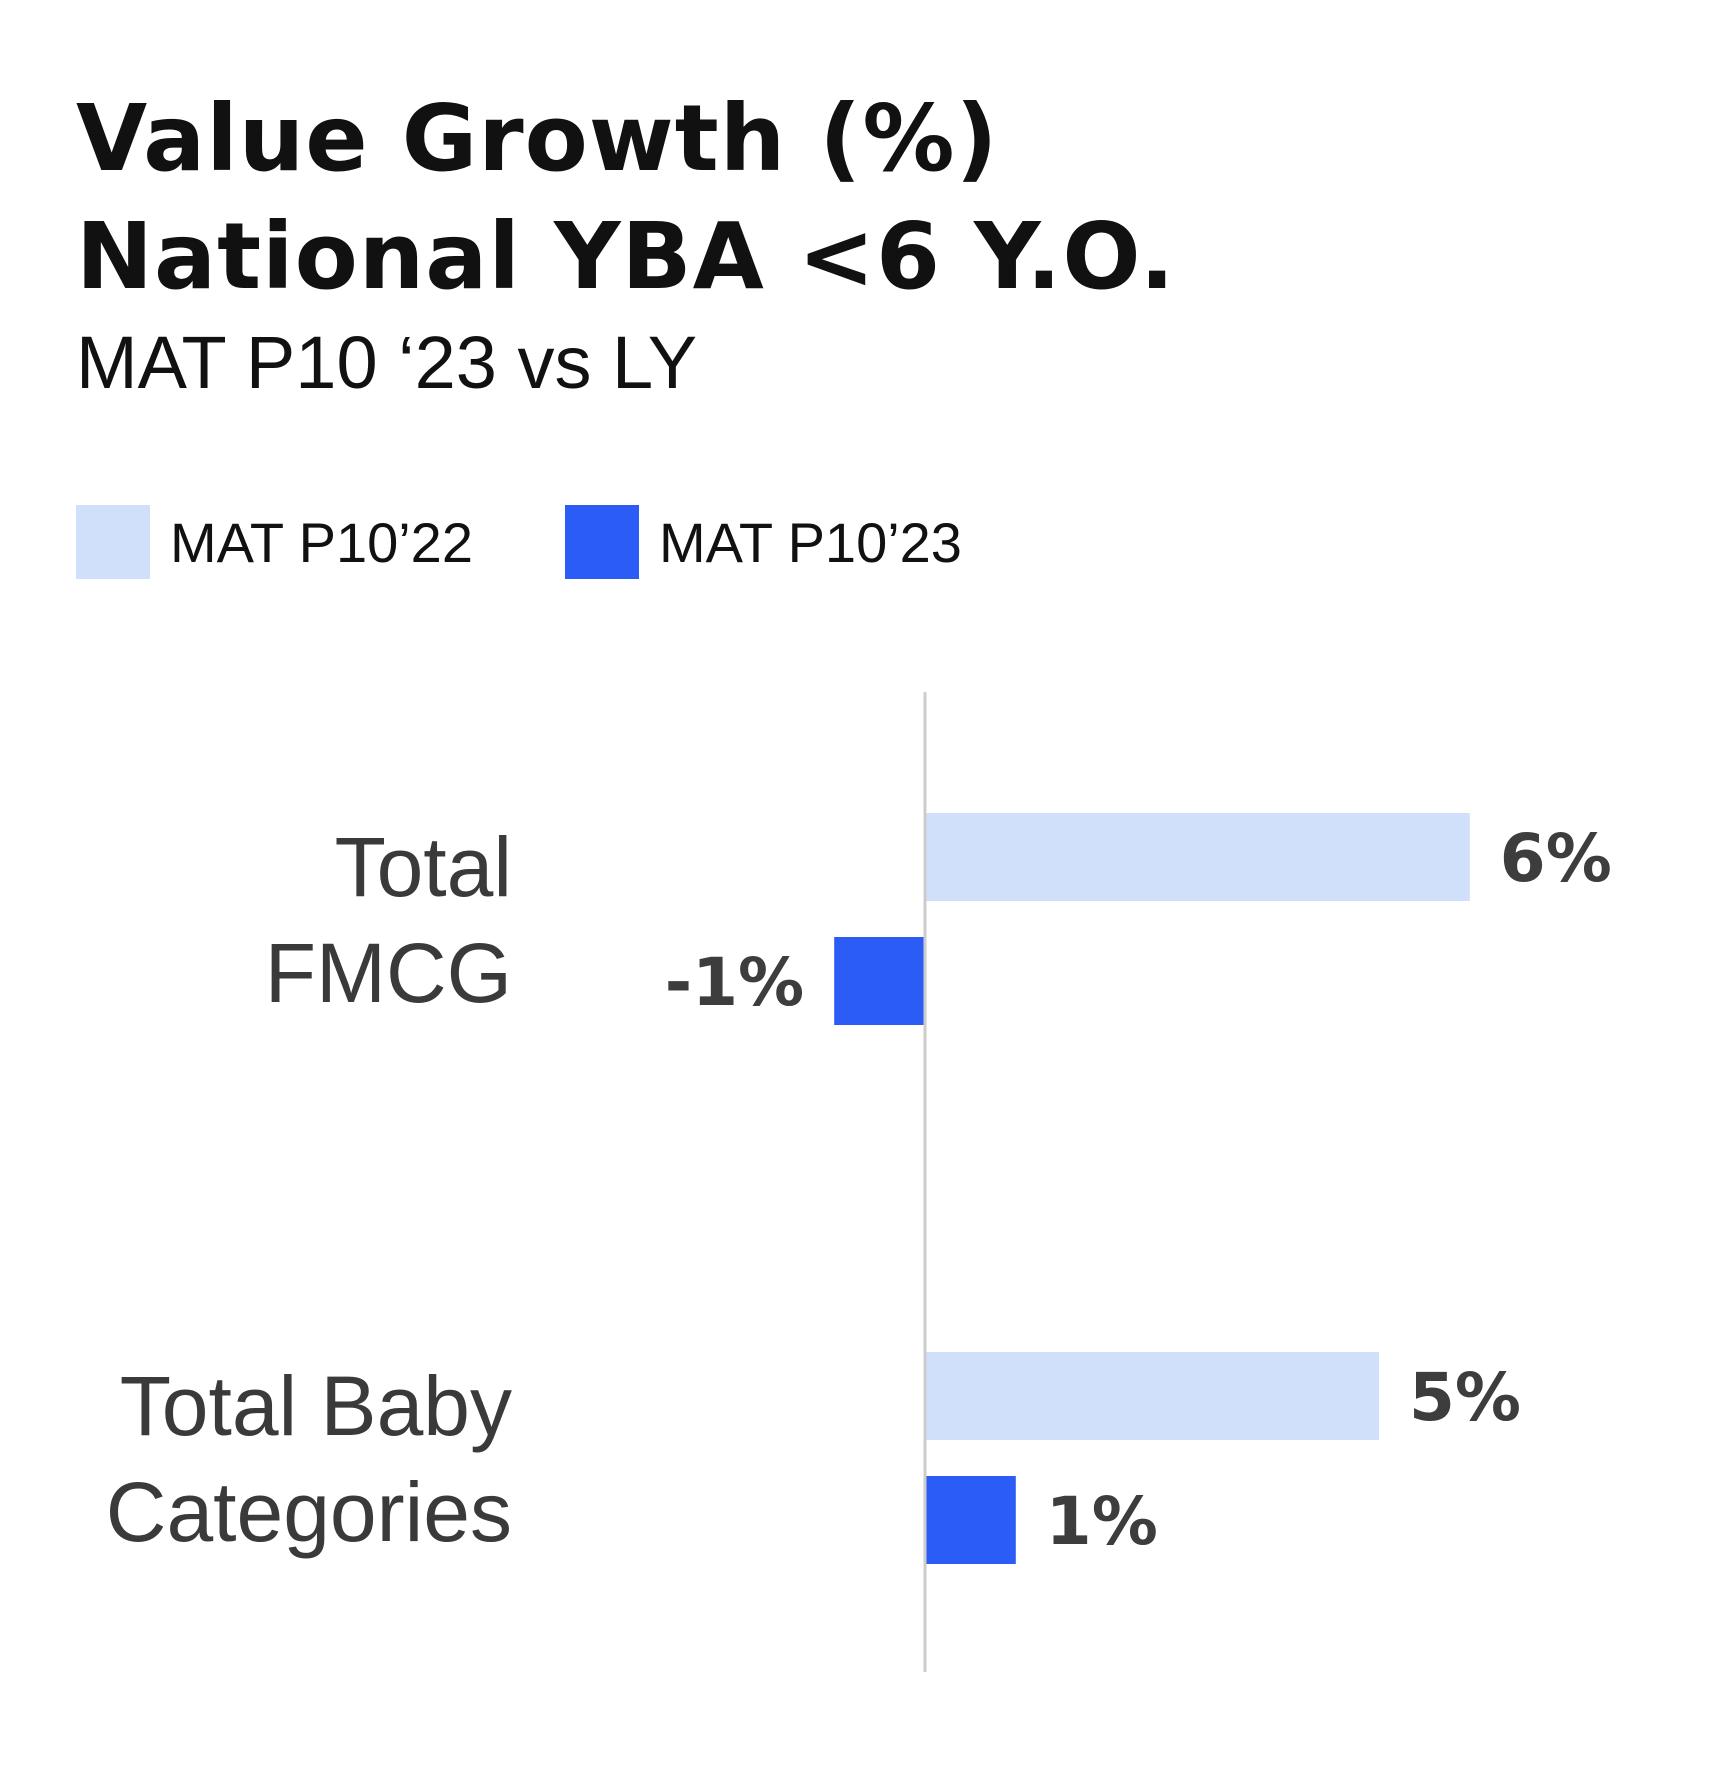 This screenshot has width=1721, height=1779. I want to click on chart-title-line-2: National YBA <6 Y.O., so click(626, 256).